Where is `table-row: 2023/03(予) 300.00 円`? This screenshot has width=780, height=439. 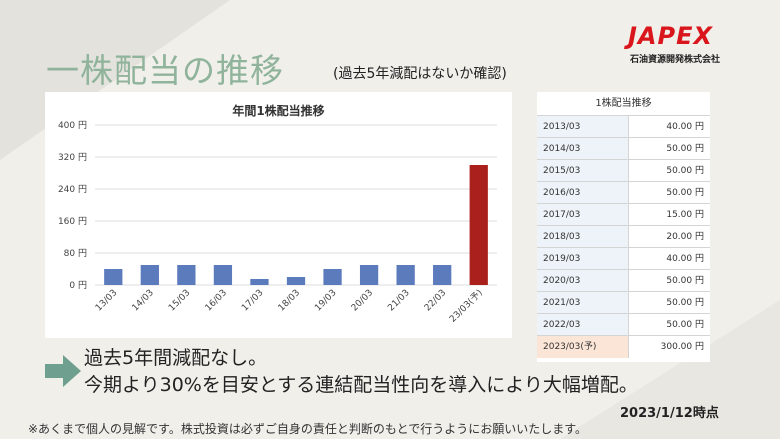
table-row: 2023/03(予) 300.00 円 is located at coordinates (623, 346).